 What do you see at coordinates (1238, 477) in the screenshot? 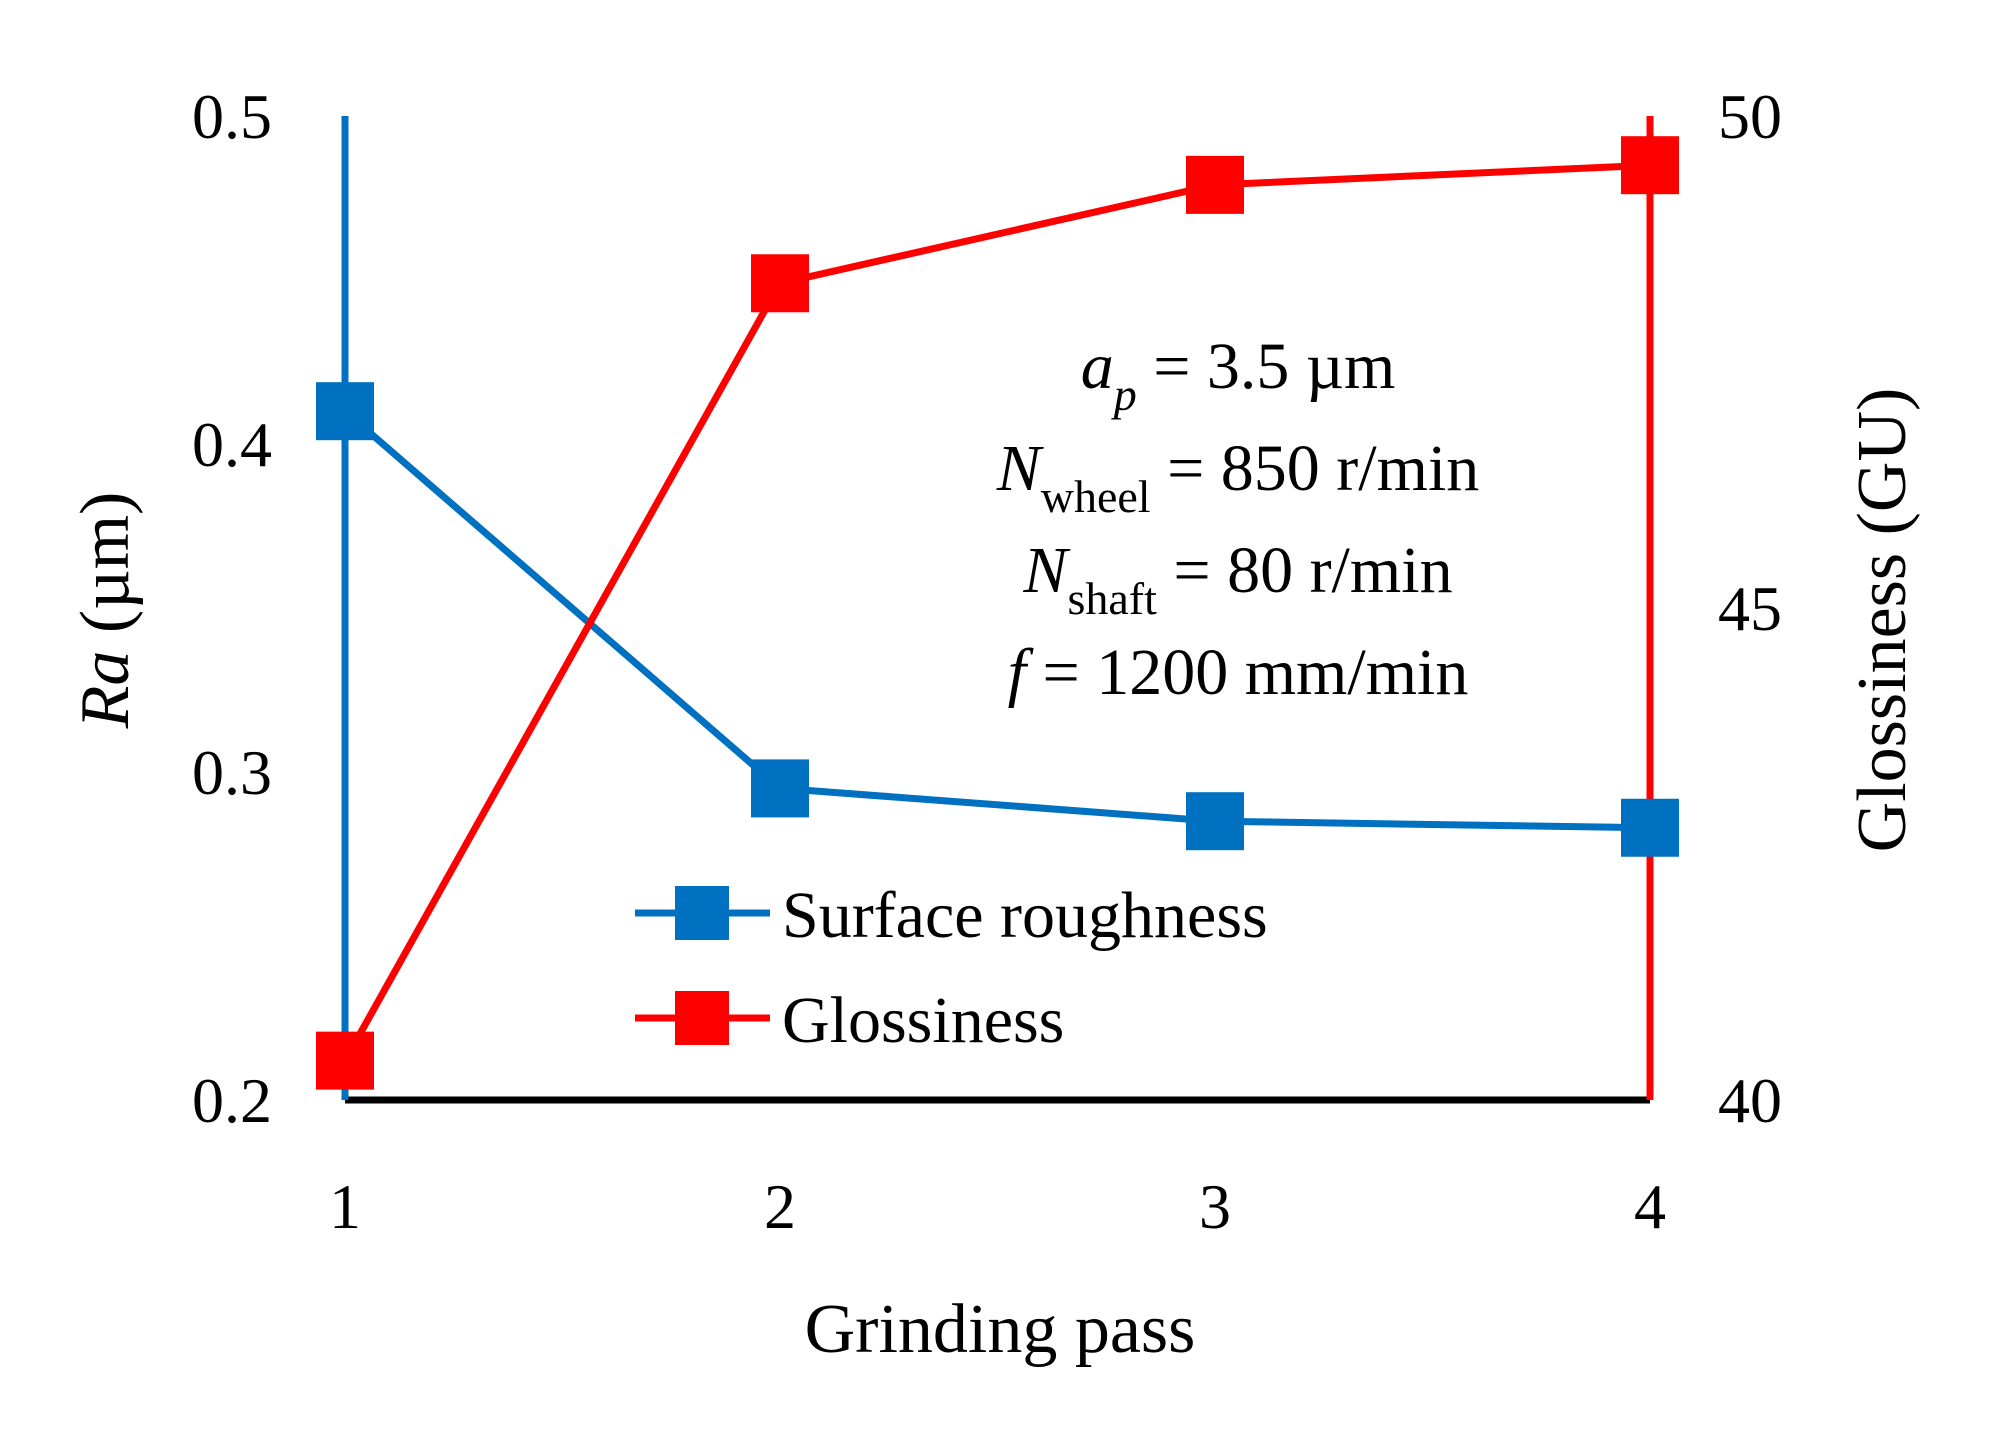
I see `annotation-line: Nwheel = 850 r/min` at bounding box center [1238, 477].